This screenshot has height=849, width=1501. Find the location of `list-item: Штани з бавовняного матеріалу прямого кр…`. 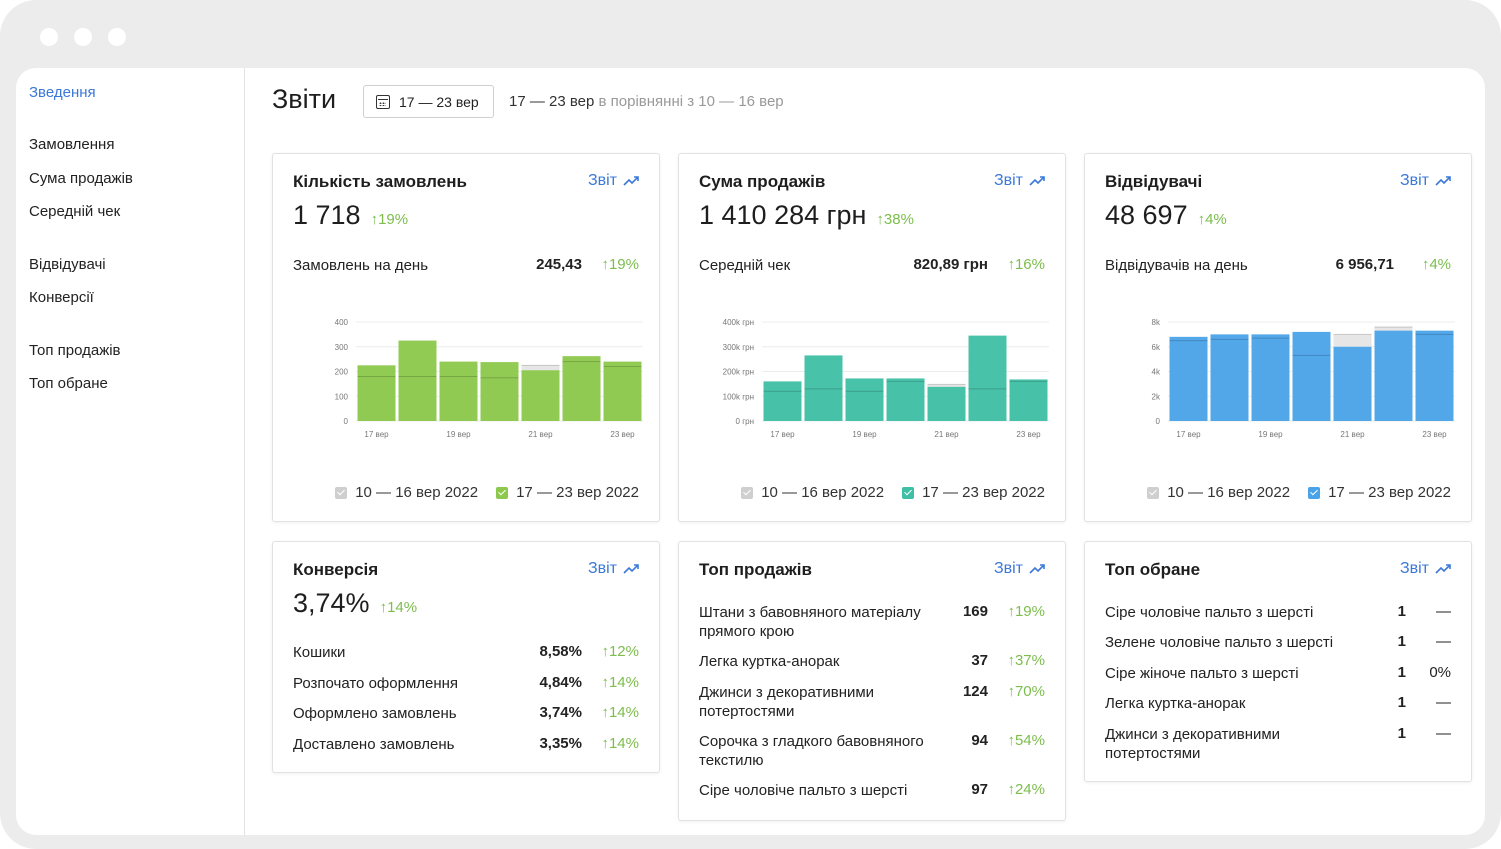

list-item: Штани з бавовняного матеріалу прямого кр… is located at coordinates (872, 622).